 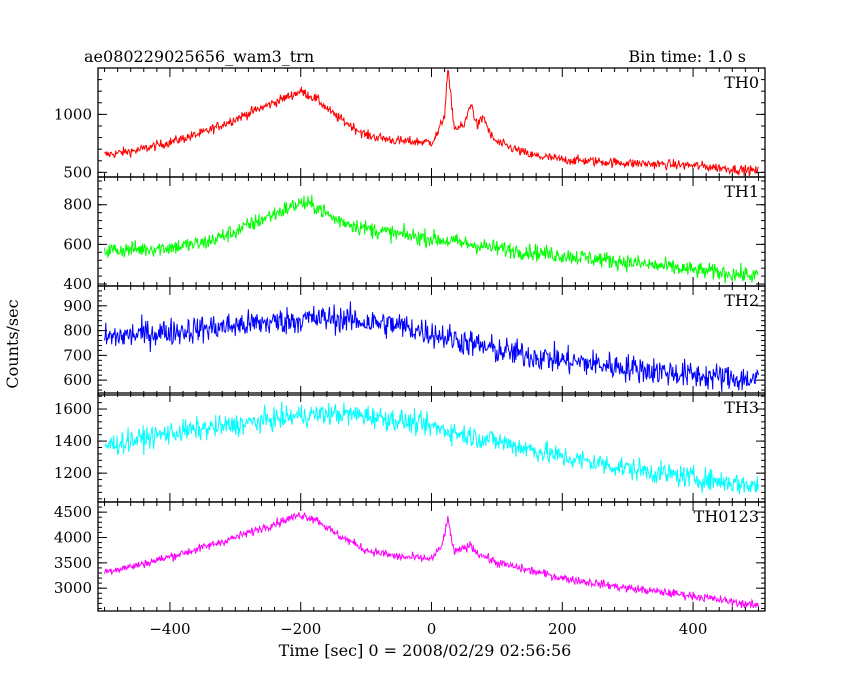 I want to click on panel-th3: TH3 1200 1400 1600, so click(x=410, y=447).